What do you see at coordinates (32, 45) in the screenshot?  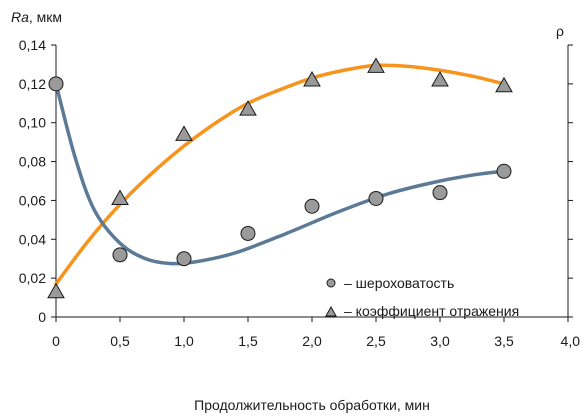 I see `y-tick-label: 0,14` at bounding box center [32, 45].